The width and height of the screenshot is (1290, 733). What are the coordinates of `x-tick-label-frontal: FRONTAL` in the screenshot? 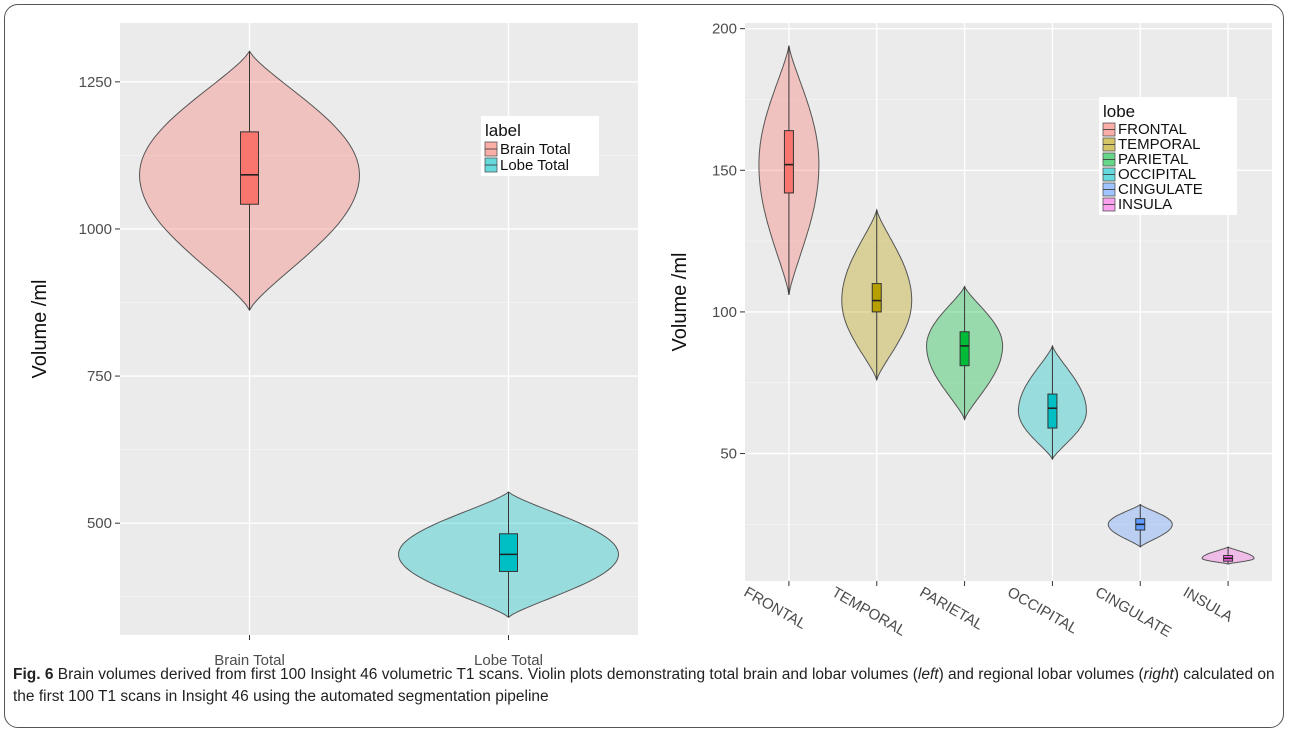 It's located at (775, 608).